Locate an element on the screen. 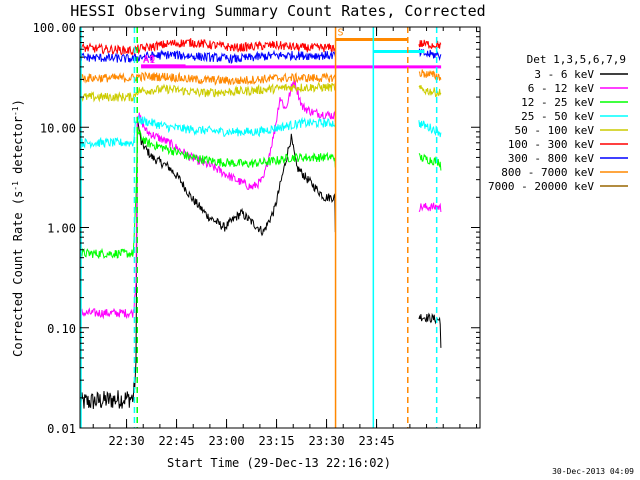 Image resolution: width=640 pixels, height=480 pixels. y-tick-label: 10.00 is located at coordinates (58, 128).